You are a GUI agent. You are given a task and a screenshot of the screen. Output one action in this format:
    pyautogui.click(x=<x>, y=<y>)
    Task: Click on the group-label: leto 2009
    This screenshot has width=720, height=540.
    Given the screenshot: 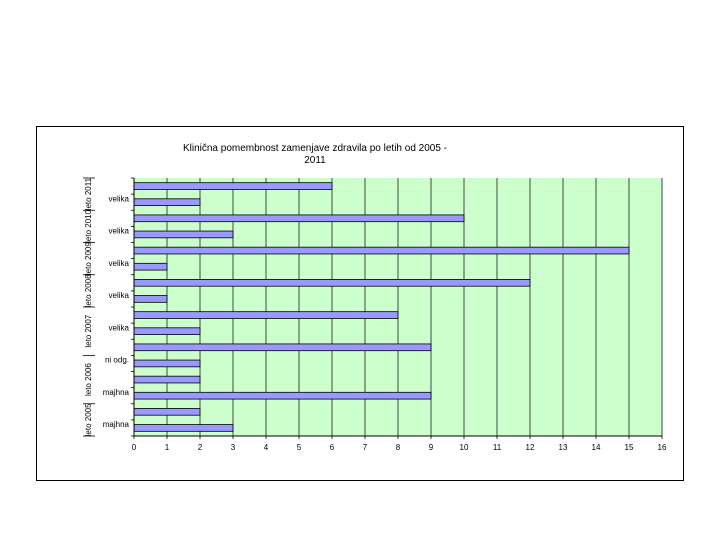 What is the action you would take?
    pyautogui.click(x=88, y=258)
    